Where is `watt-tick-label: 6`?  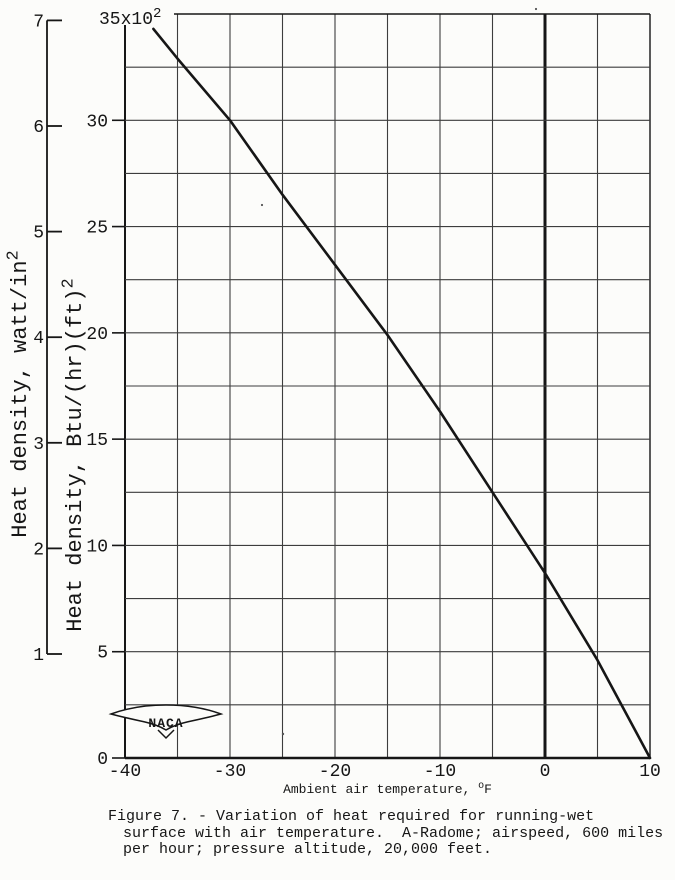
watt-tick-label: 6 is located at coordinates (38, 128).